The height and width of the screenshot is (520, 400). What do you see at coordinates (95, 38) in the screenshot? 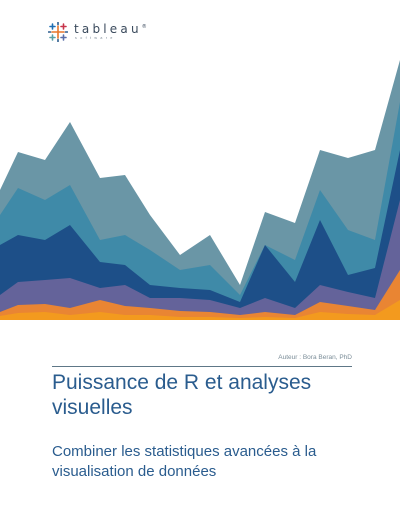
I see `brand-tagline: software` at bounding box center [95, 38].